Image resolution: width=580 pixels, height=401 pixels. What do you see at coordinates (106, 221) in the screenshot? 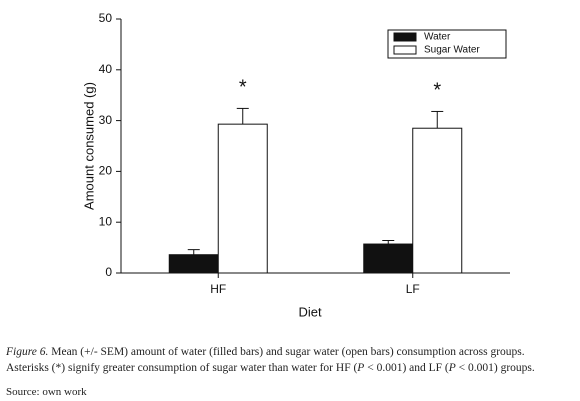
I see `y-tick-label: 10` at bounding box center [106, 221].